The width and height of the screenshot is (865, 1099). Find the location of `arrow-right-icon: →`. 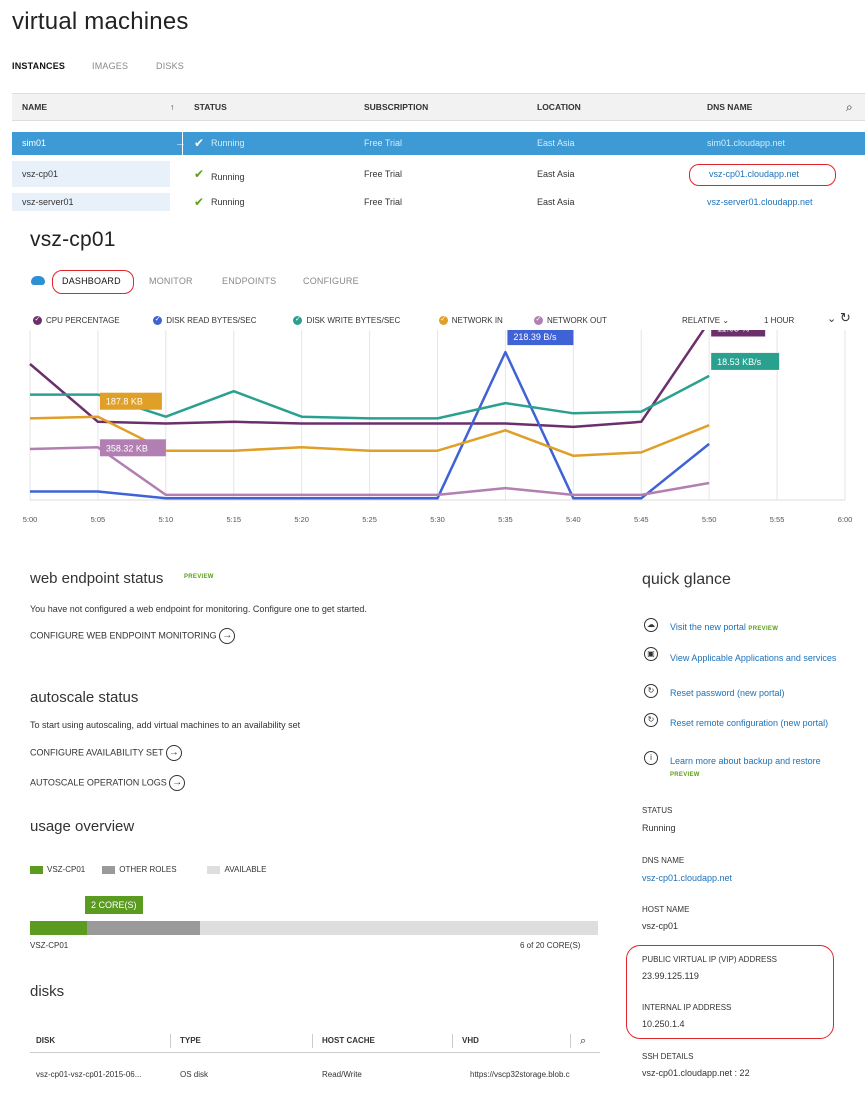

arrow-right-icon: → is located at coordinates (180, 143).